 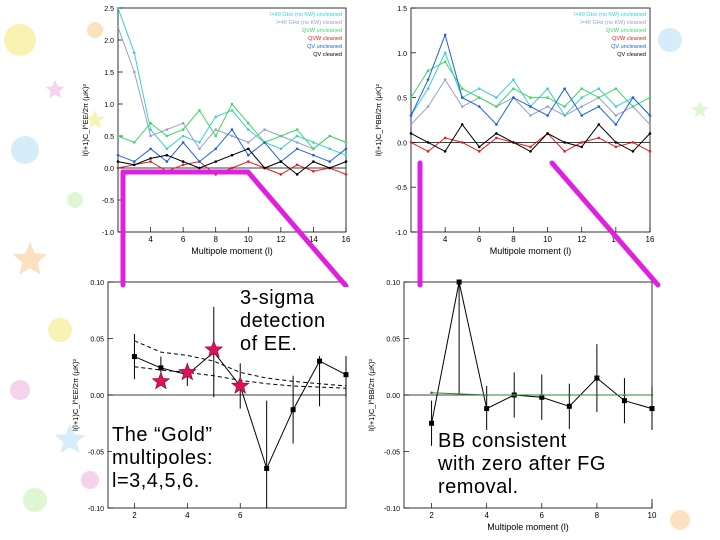 What do you see at coordinates (346, 239) in the screenshot?
I see `x-tick-label: 16` at bounding box center [346, 239].